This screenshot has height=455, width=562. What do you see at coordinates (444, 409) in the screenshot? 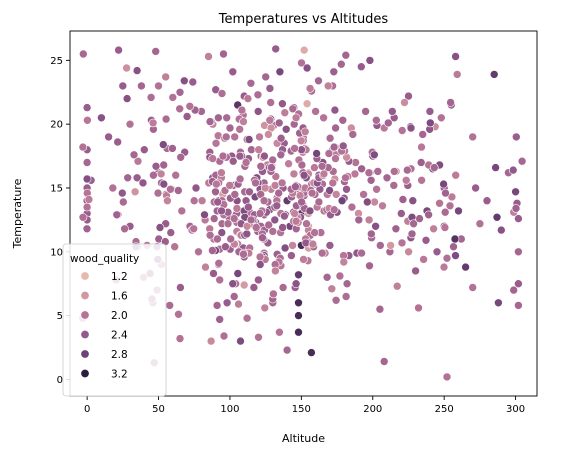
I see `x-tick-label: 250` at bounding box center [444, 409].